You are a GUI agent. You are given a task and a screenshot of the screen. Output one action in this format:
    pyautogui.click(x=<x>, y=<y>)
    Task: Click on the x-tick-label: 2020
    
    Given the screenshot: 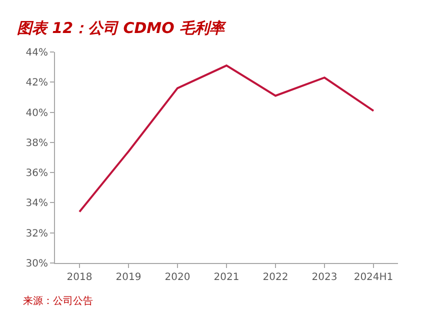 What is the action you would take?
    pyautogui.click(x=177, y=277)
    